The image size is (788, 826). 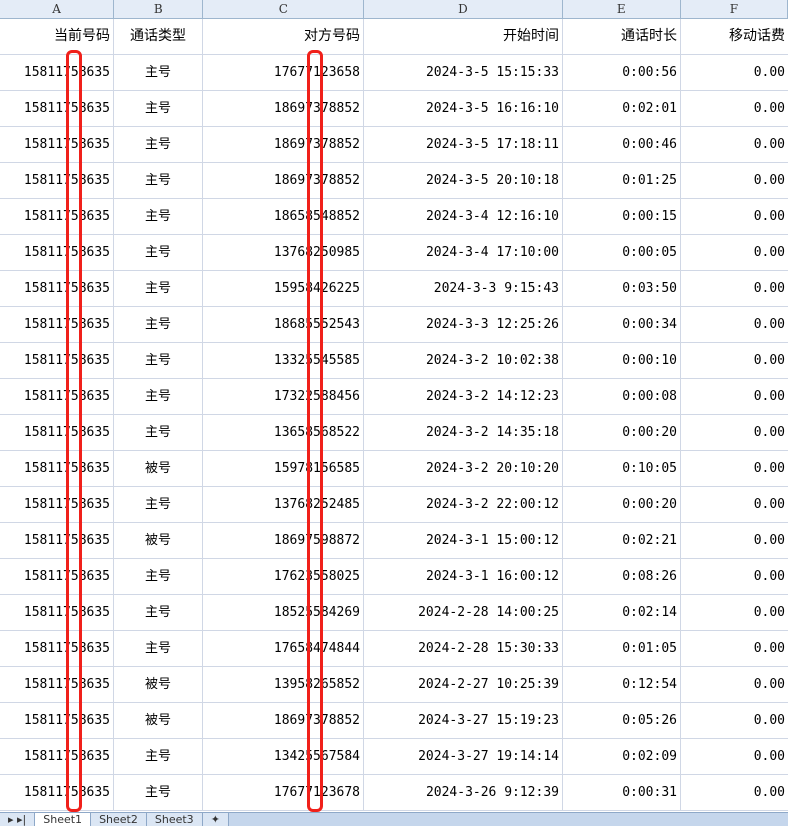 What do you see at coordinates (463, 540) in the screenshot?
I see `start-time-cell: 2024-3-1 15:00:12` at bounding box center [463, 540].